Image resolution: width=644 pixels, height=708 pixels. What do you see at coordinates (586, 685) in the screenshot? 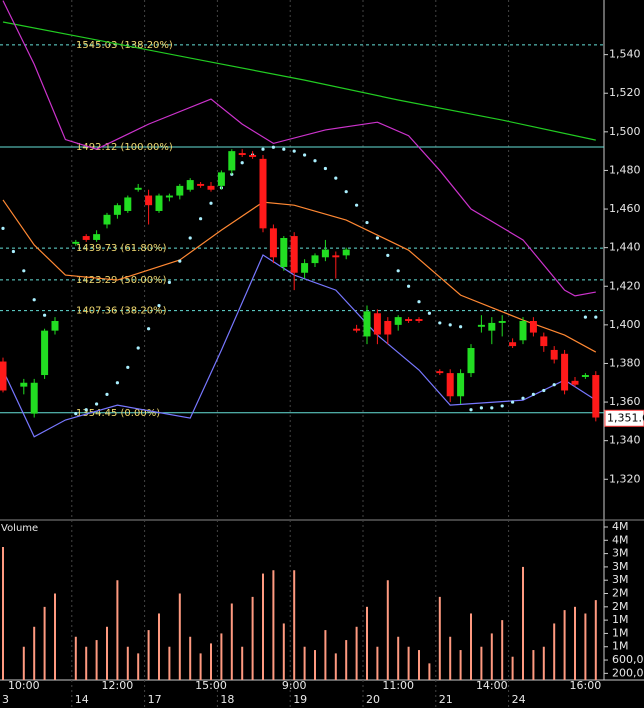
I see `x-tick-label: 16:00` at bounding box center [586, 685].